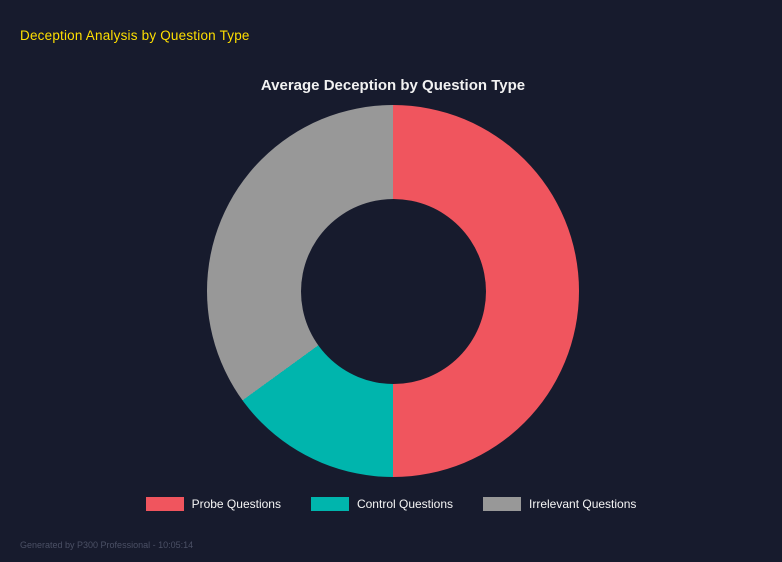  Describe the element at coordinates (405, 504) in the screenshot. I see `legend-label-control: Control Questions` at that location.